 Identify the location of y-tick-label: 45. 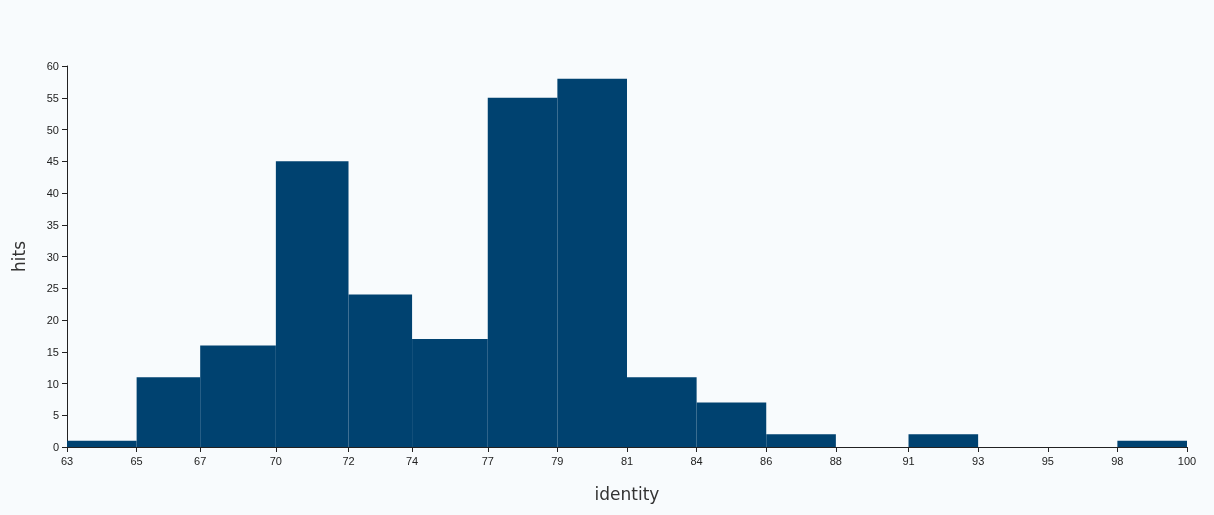
(52, 161).